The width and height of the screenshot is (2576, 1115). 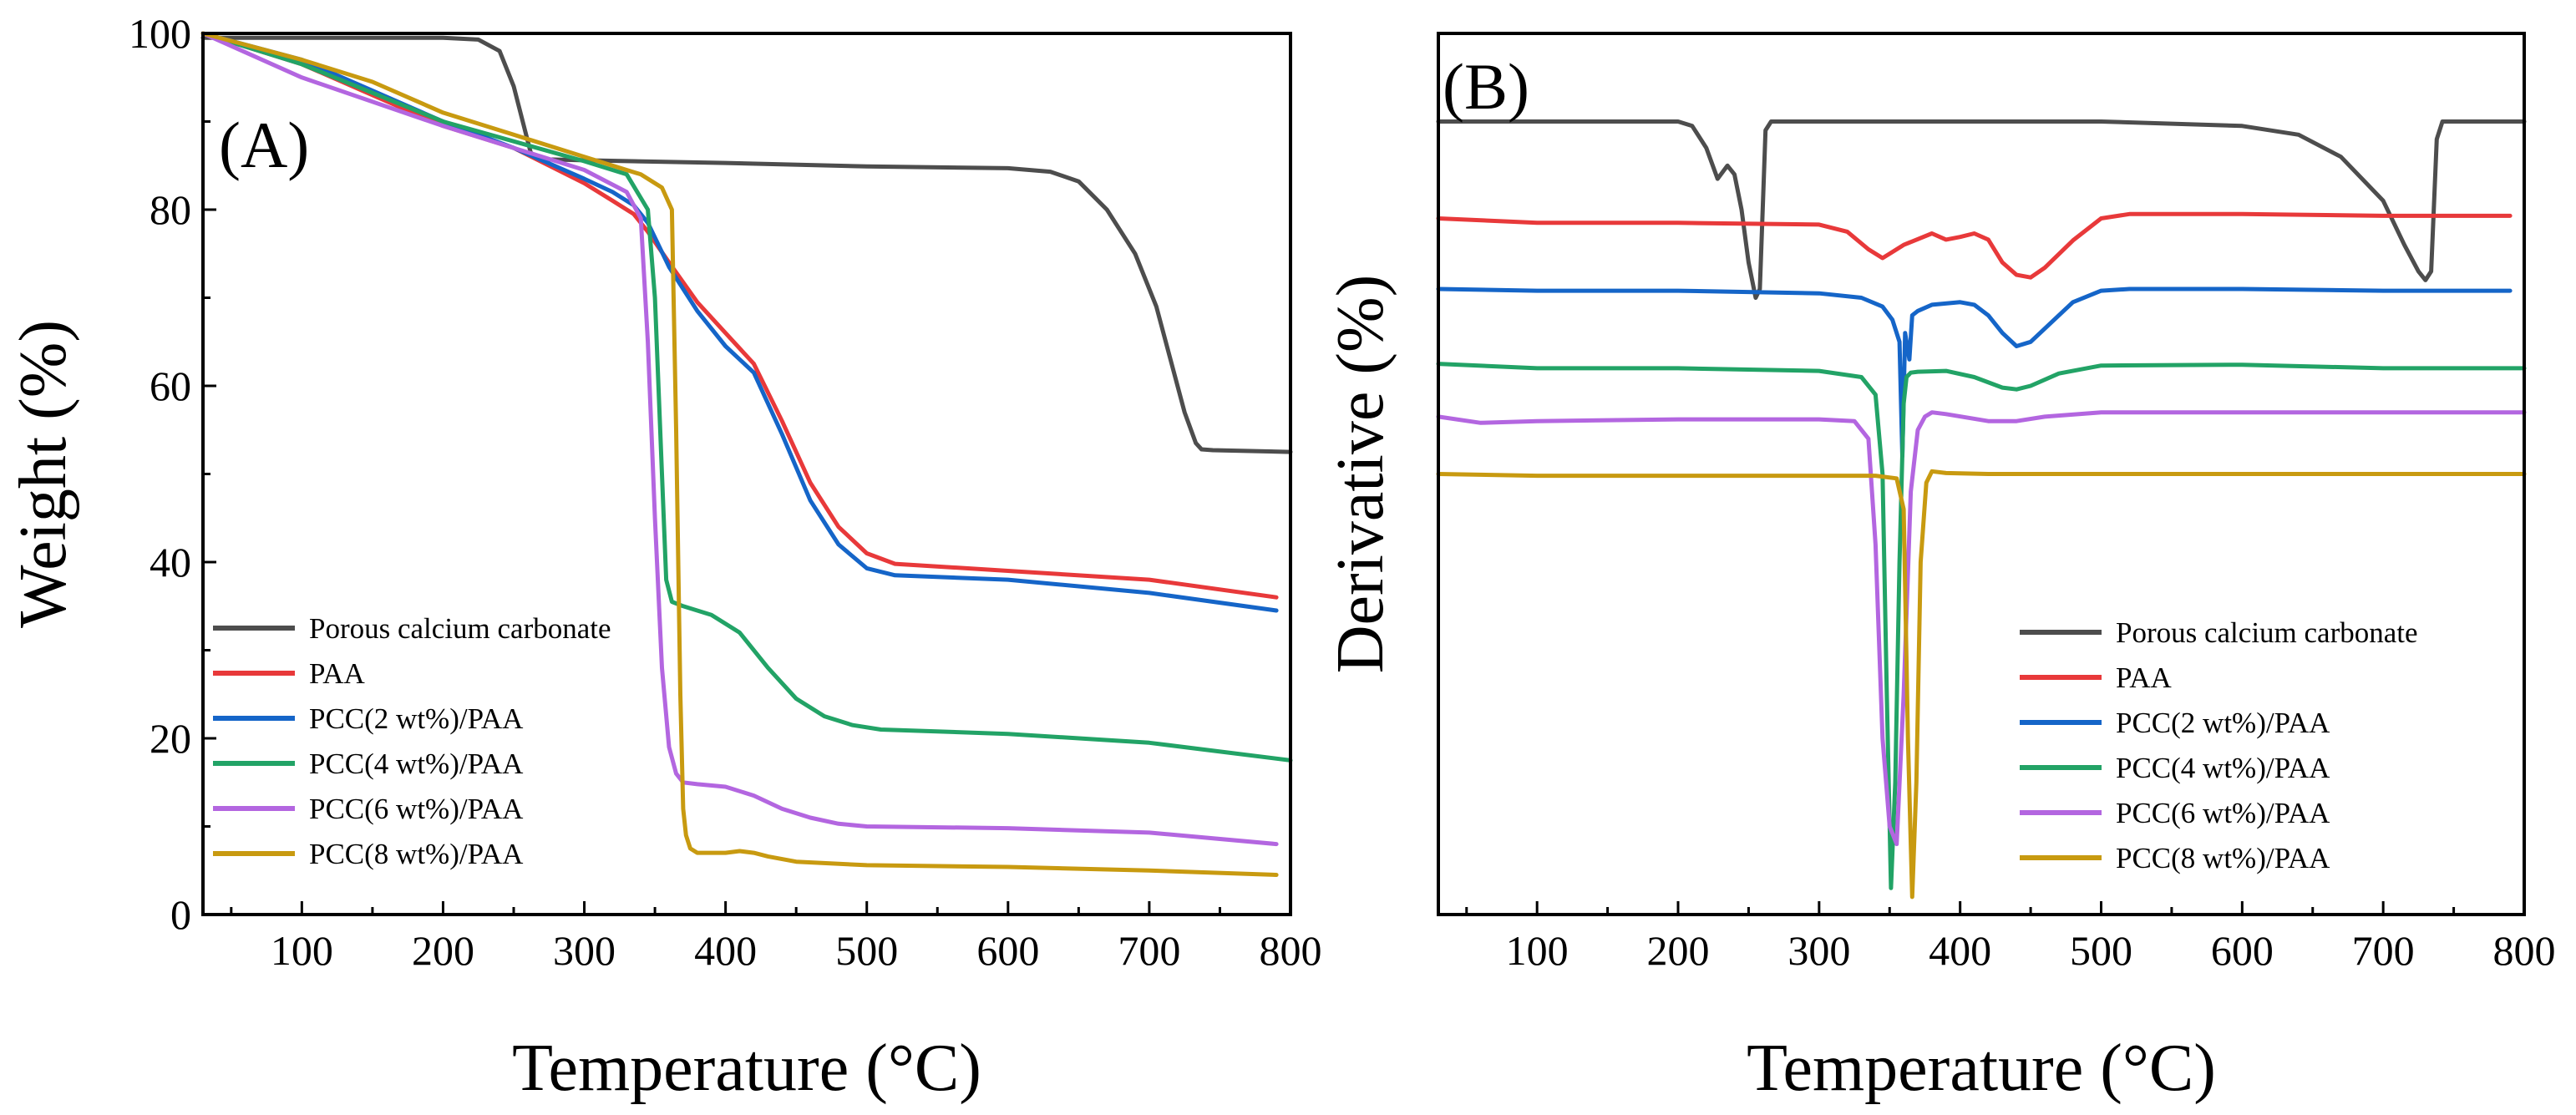 I want to click on x-tick-label-b: 200, so click(x=1678, y=950).